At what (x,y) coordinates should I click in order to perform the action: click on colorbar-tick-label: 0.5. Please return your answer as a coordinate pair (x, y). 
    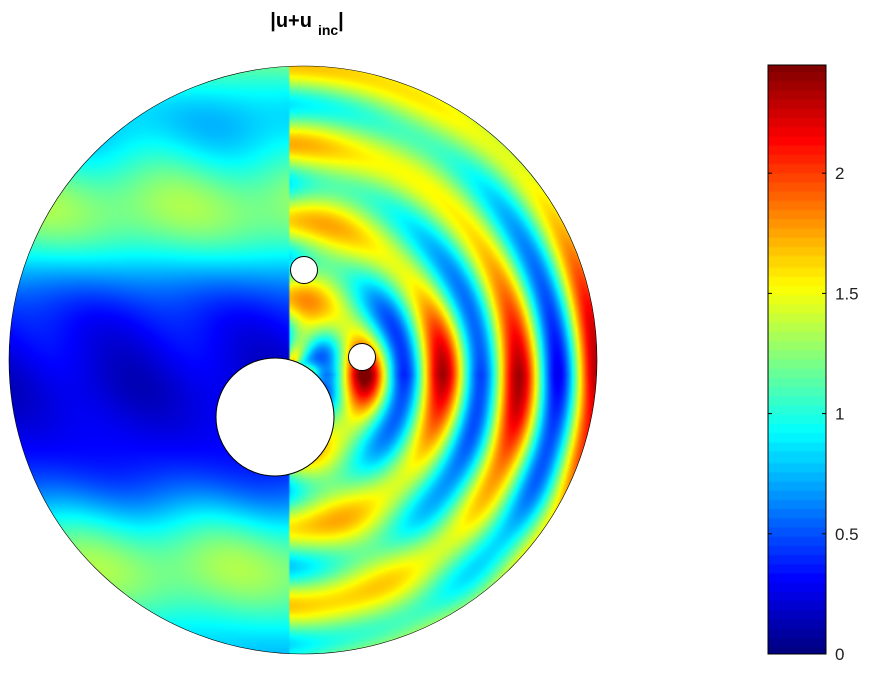
    Looking at the image, I should click on (847, 534).